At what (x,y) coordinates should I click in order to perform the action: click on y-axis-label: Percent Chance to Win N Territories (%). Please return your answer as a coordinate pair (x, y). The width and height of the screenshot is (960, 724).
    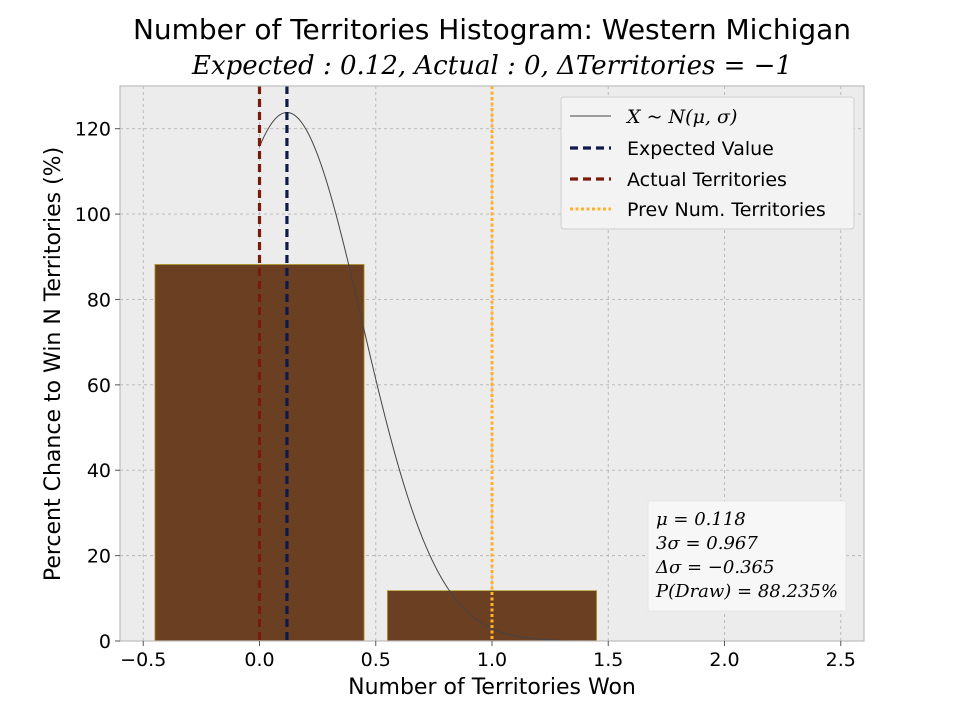
    Looking at the image, I should click on (53, 364).